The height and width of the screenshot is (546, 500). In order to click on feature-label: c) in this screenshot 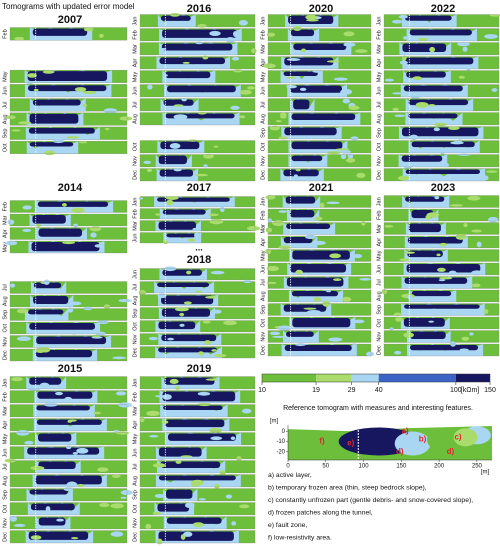, I will do `click(457, 436)`.